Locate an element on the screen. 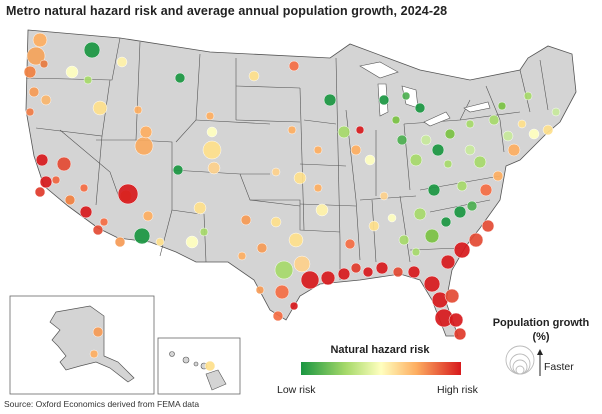 The width and height of the screenshot is (602, 414). size-legend-faster-label: Faster is located at coordinates (559, 367).